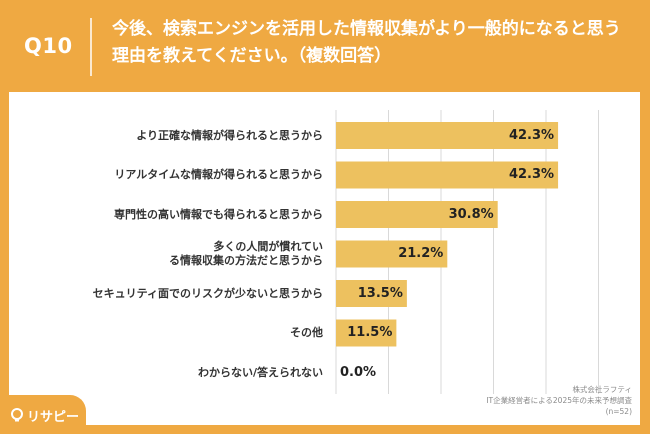  Describe the element at coordinates (246, 253) in the screenshot. I see `category-label: 多くの人間が慣れてい る情報収集の方法だと思うから` at that location.